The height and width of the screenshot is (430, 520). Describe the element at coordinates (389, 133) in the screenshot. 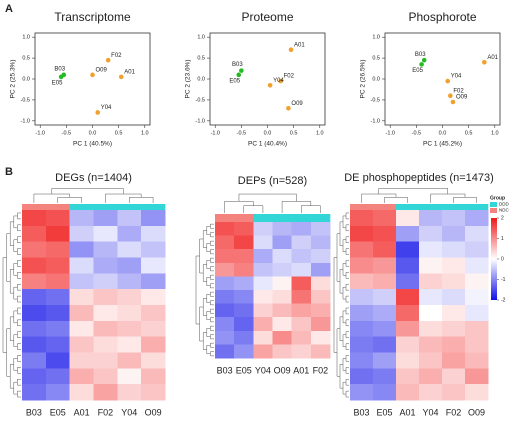

I see `x-tick-label: -1.0` at that location.